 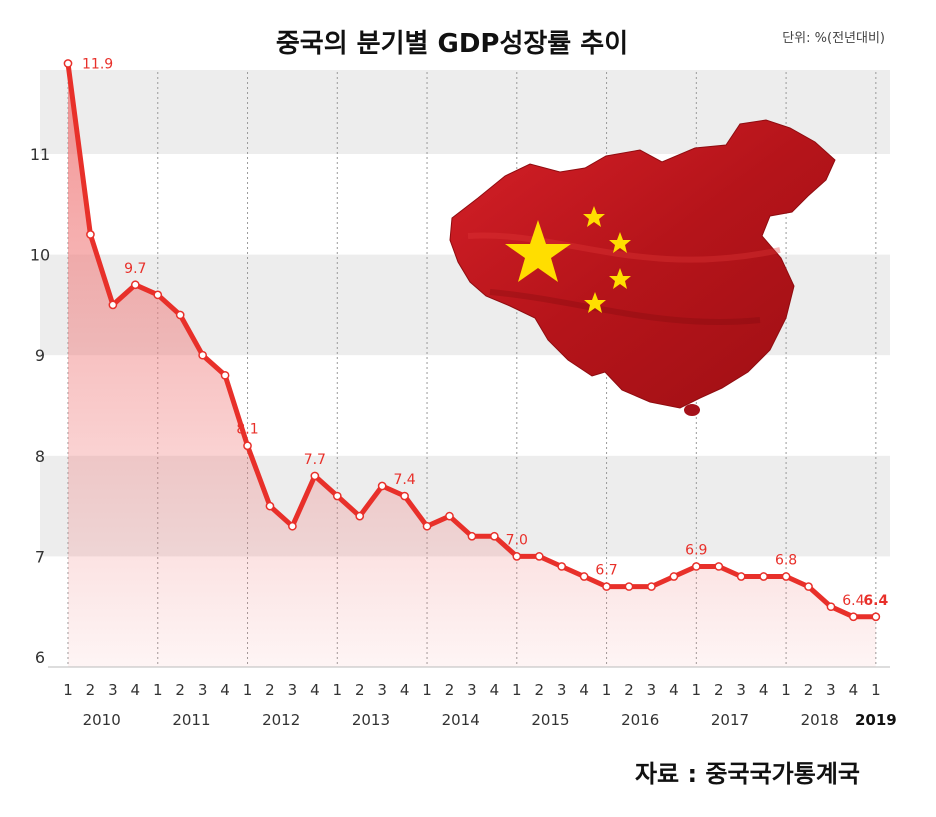 I want to click on y-tick-label: 7, so click(x=40, y=556).